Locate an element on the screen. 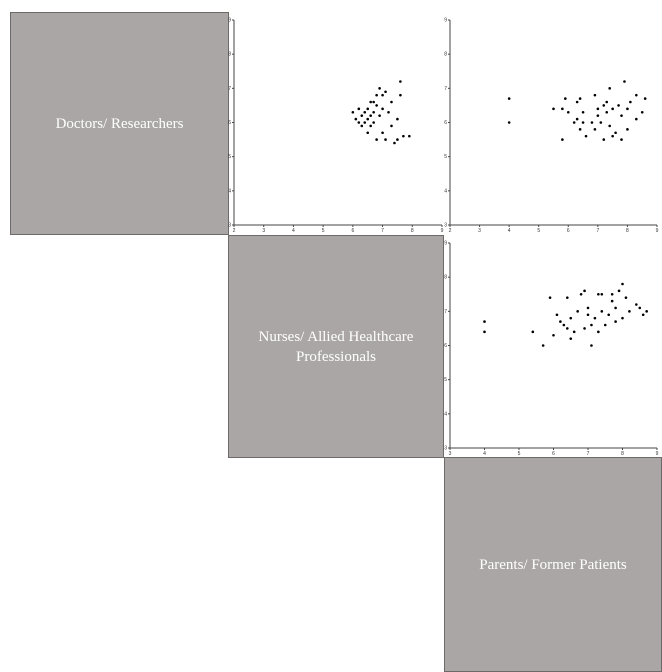 This screenshot has width=662, height=672. x-tick-label: 2 is located at coordinates (450, 231).